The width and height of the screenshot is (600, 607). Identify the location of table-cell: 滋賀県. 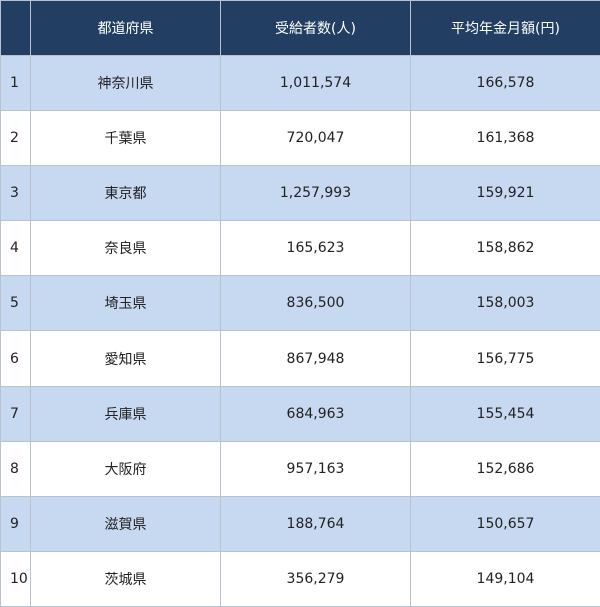
(125, 523).